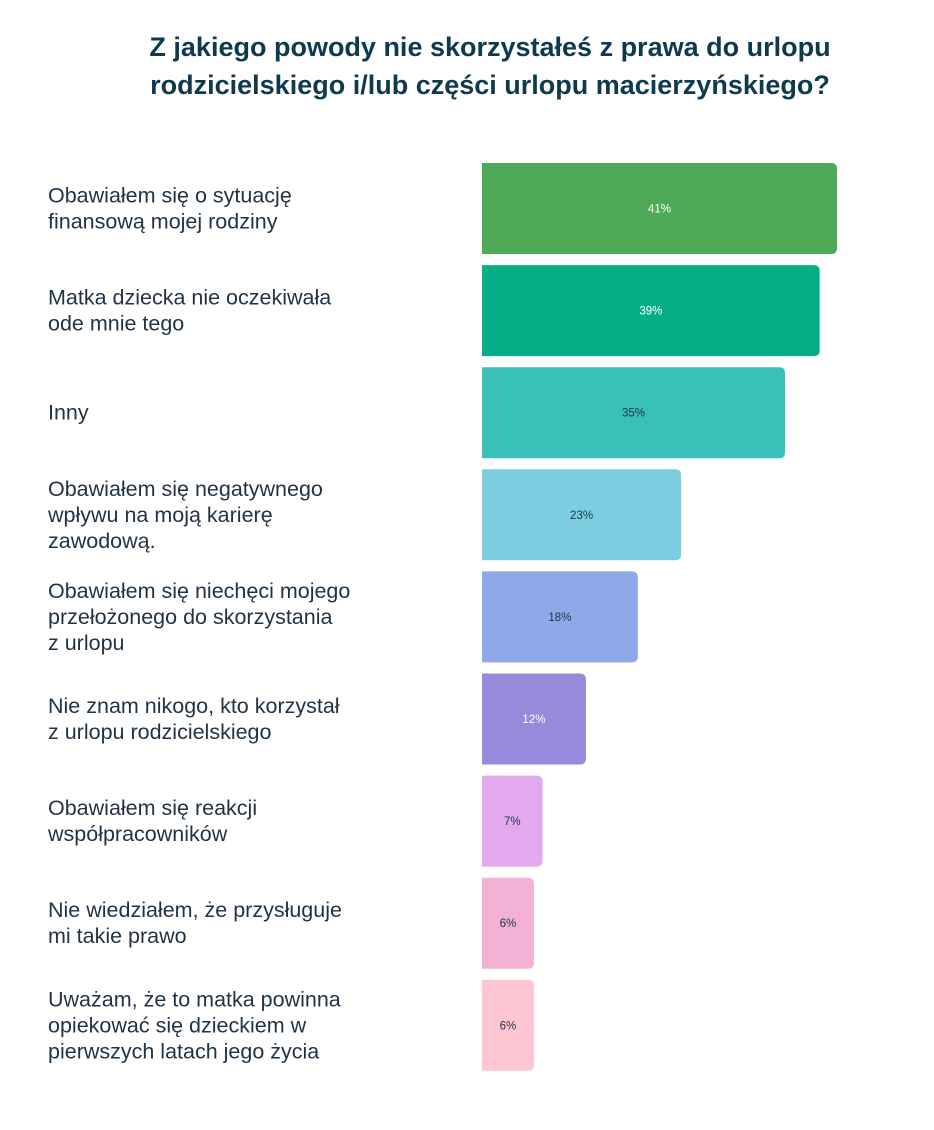  Describe the element at coordinates (160, 732) in the screenshot. I see `category-label-6-line-2: z urlopu rodzicielskiego` at that location.